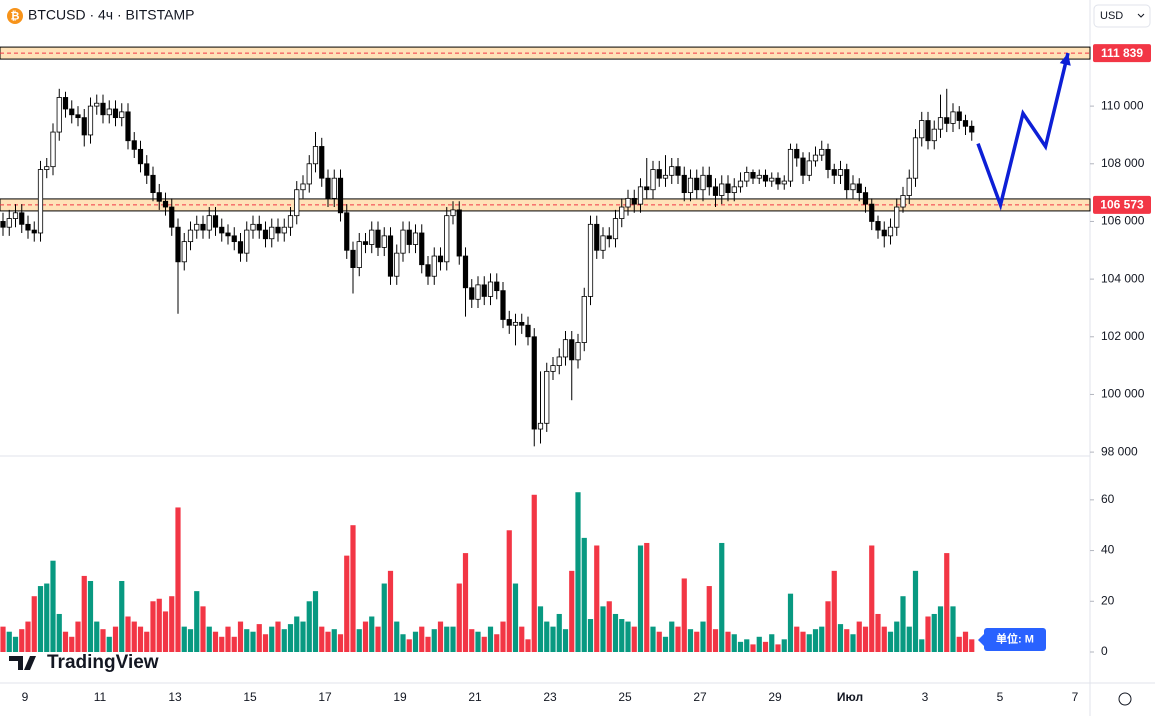 The width and height of the screenshot is (1155, 721). I want to click on symbol-title: BTCUSD · 4ч · BITSTAMP, so click(111, 15).